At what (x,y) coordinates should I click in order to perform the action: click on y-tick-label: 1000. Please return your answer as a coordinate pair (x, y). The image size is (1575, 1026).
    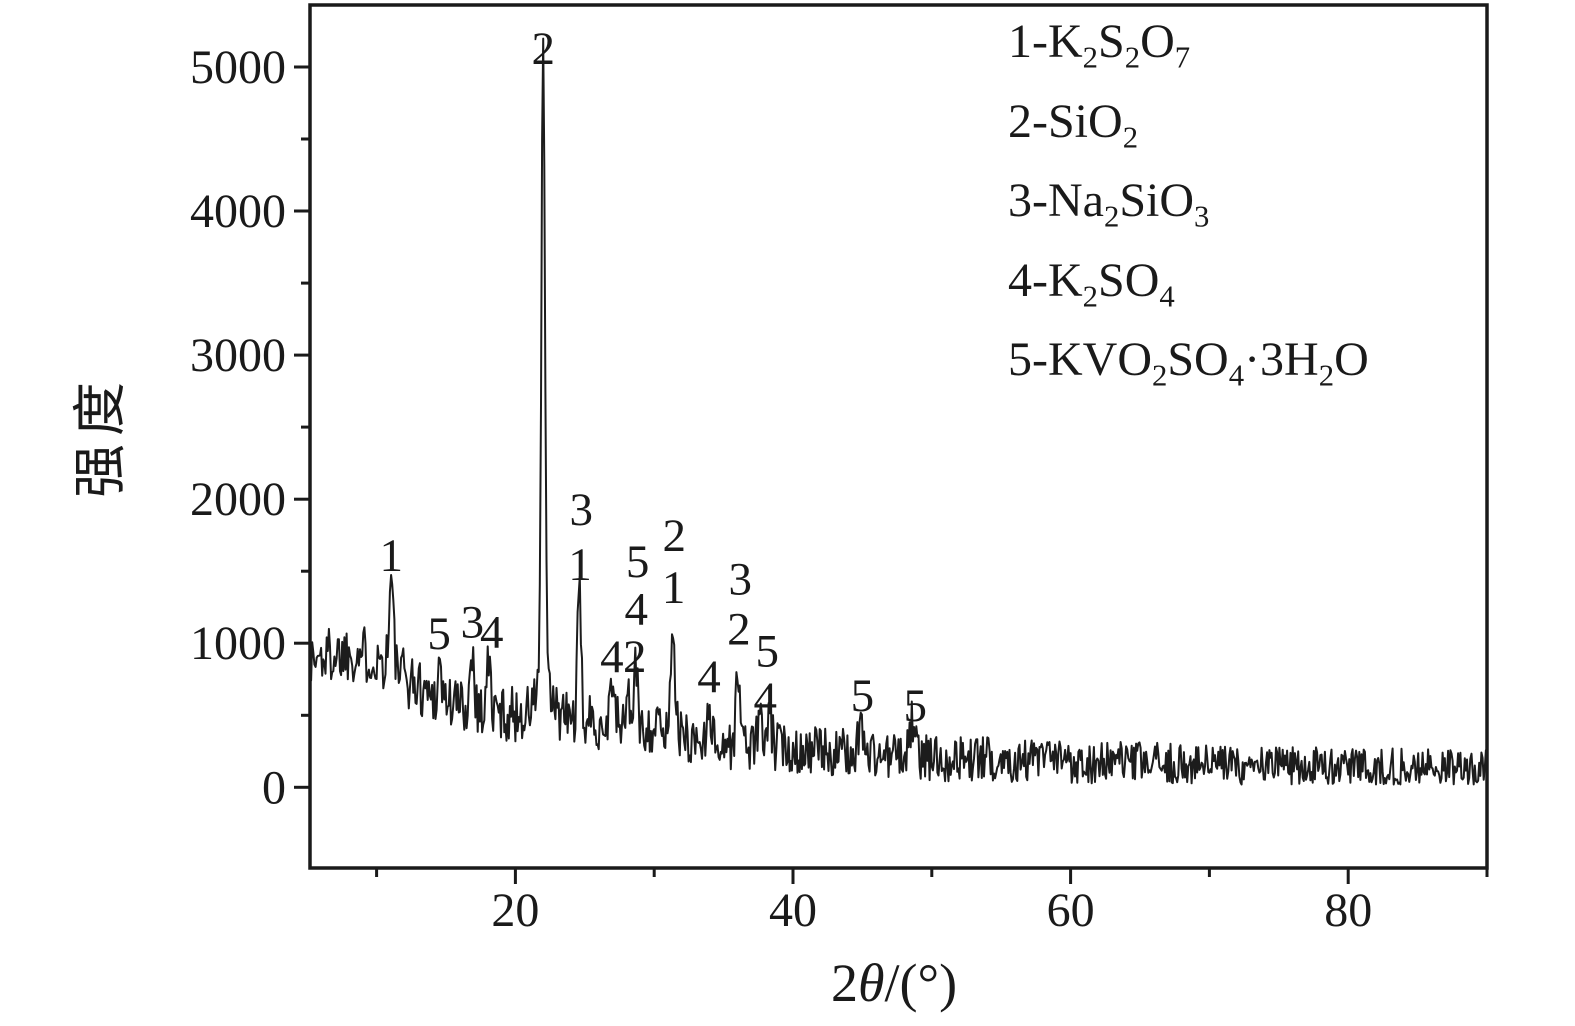
    Looking at the image, I should click on (238, 643).